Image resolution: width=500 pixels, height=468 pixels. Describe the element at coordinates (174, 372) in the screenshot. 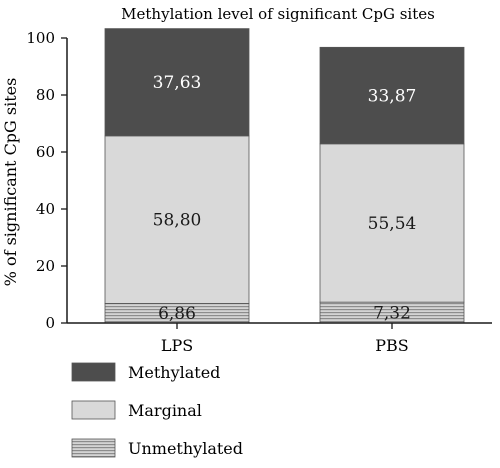

I see `legend-label-methylated: Methylated` at that location.